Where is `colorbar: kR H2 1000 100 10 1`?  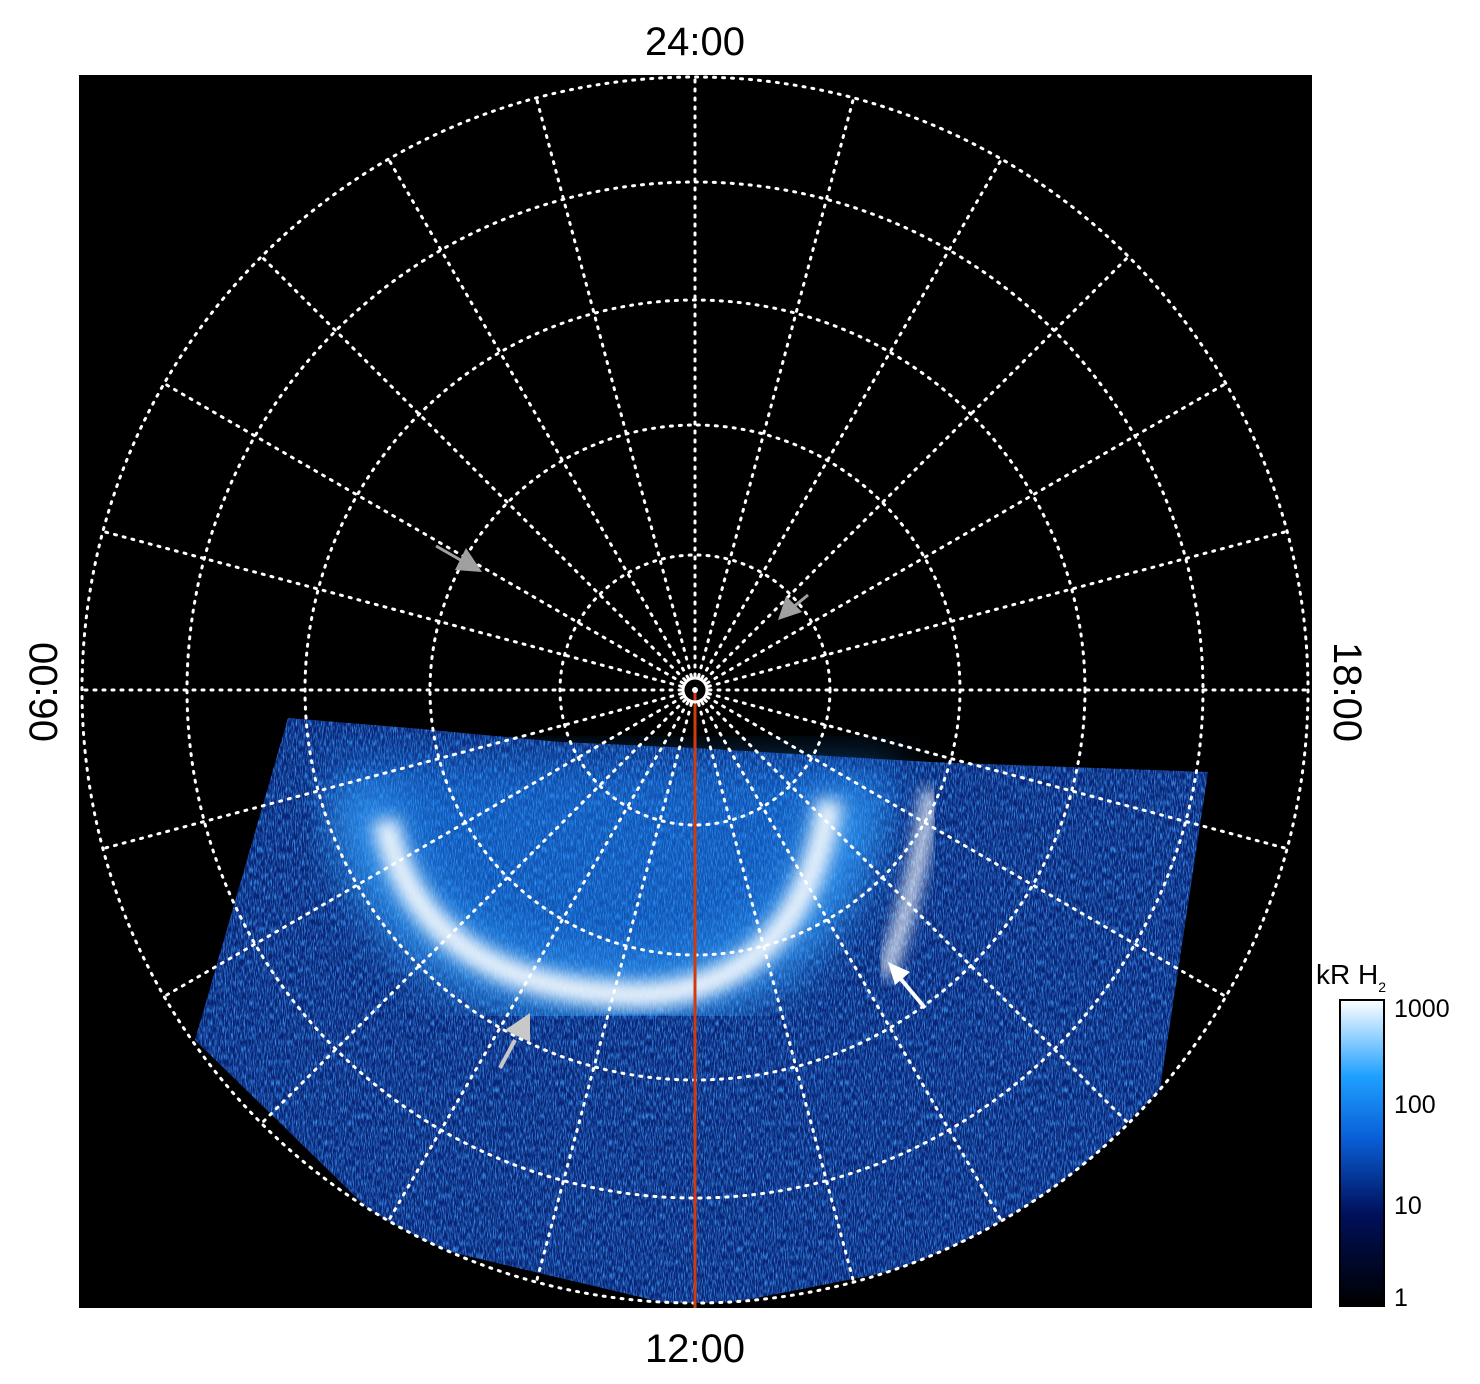 colorbar: kR H2 1000 100 10 1 is located at coordinates (1383, 1135).